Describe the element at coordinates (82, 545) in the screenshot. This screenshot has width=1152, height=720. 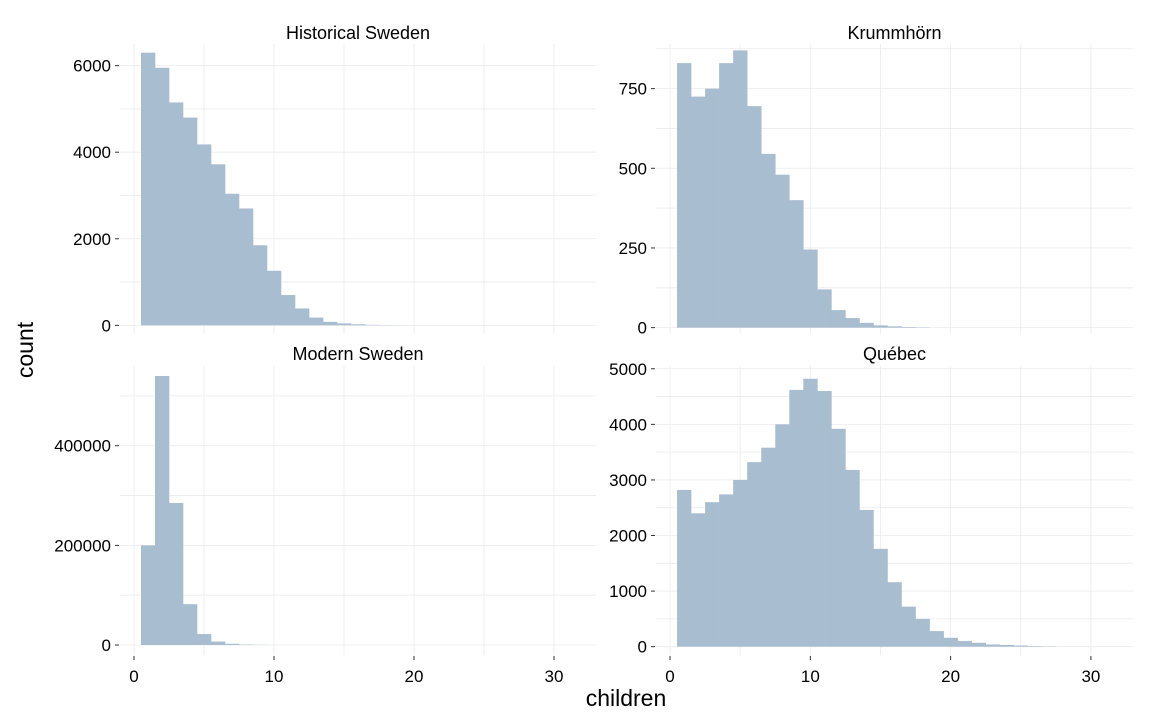
I see `y-tick-label: 200000` at that location.